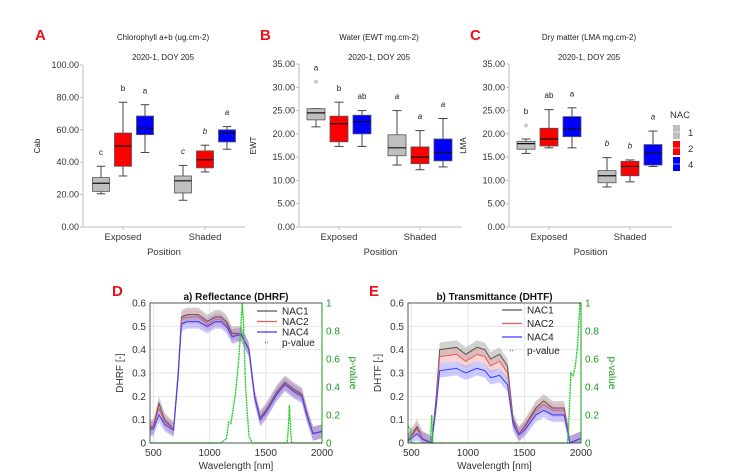  I want to click on y-tick-label: 30.00, so click(283, 87).